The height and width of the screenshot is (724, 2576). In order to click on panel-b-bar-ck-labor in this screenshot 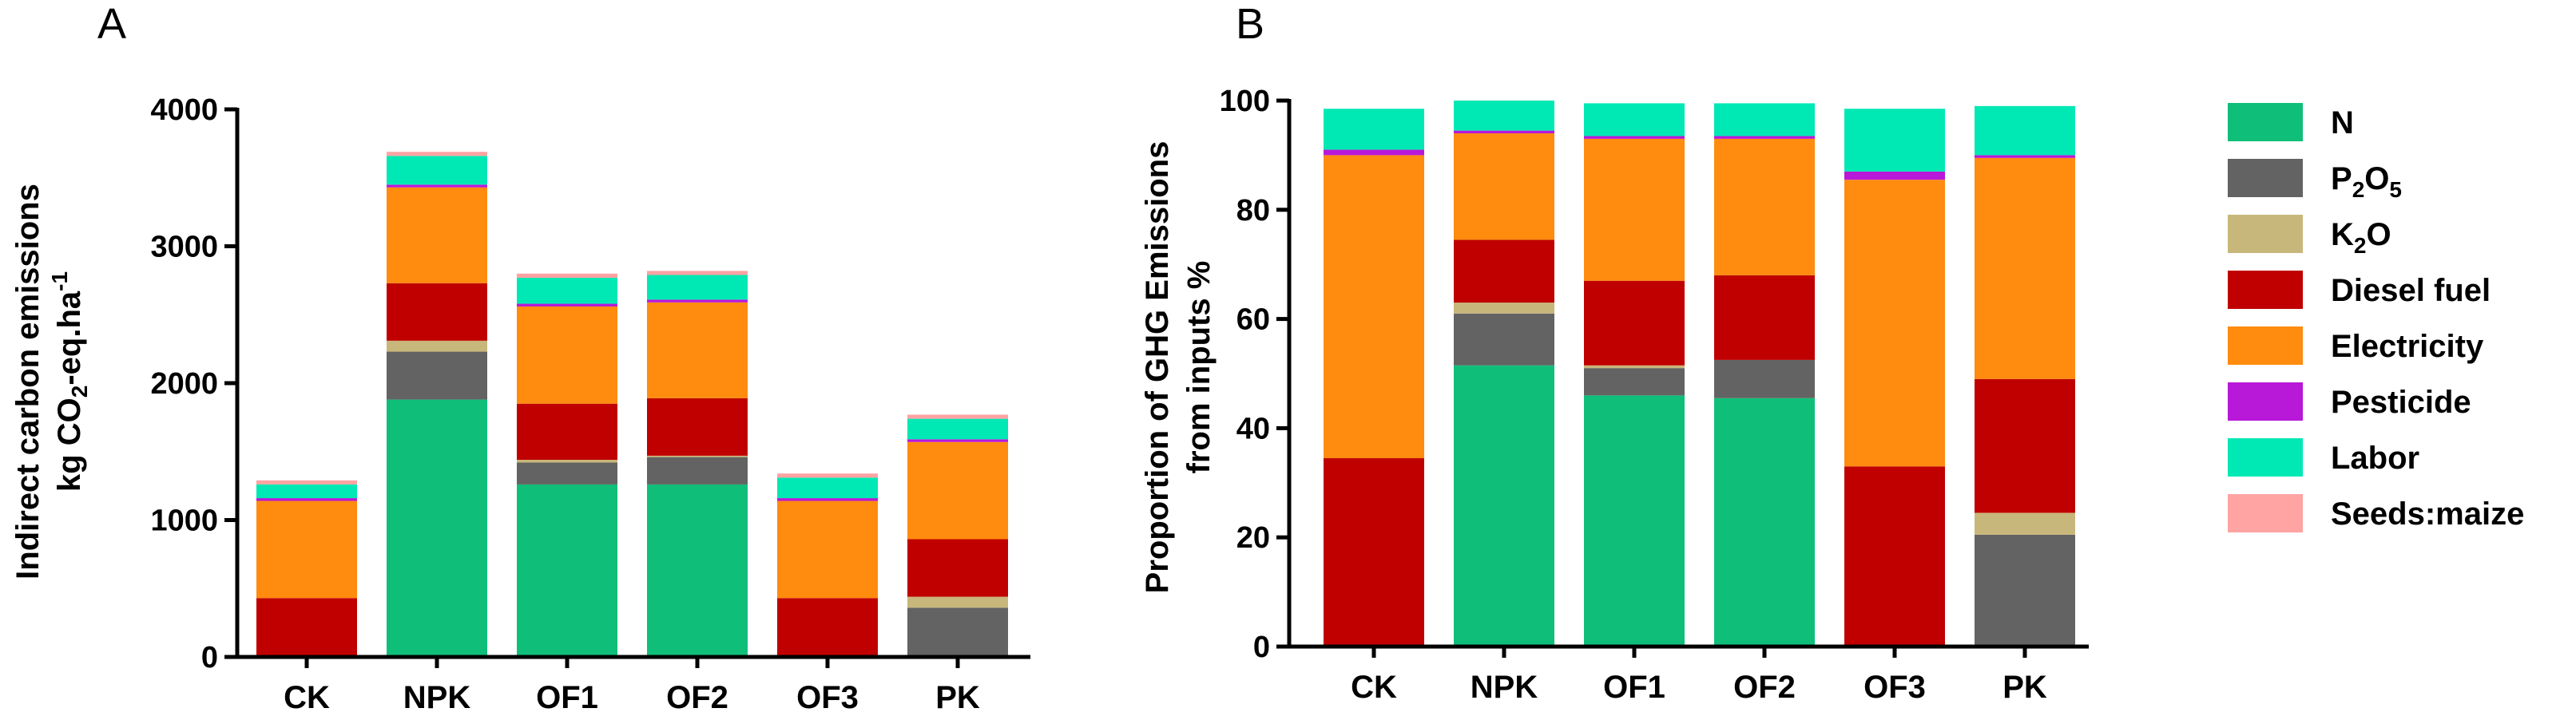, I will do `click(1374, 129)`.